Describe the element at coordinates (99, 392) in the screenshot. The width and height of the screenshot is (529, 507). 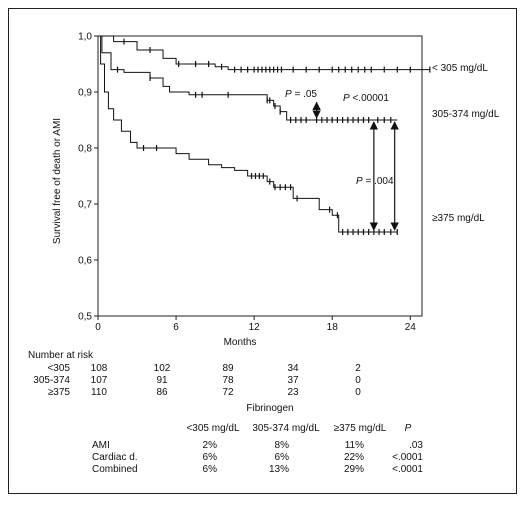
I see `risk-cell: 110` at that location.